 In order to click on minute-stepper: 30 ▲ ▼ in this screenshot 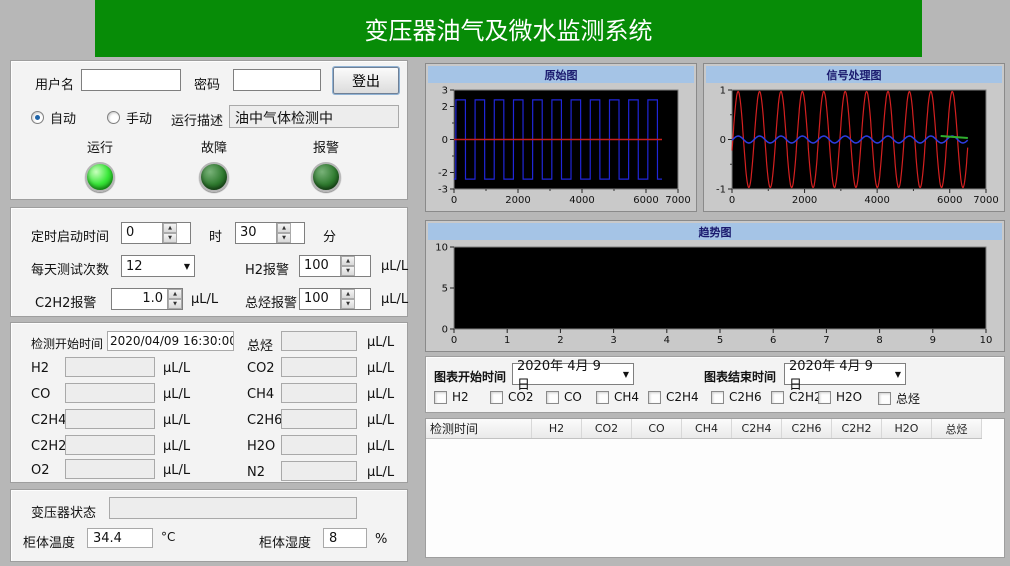, I will do `click(270, 233)`.